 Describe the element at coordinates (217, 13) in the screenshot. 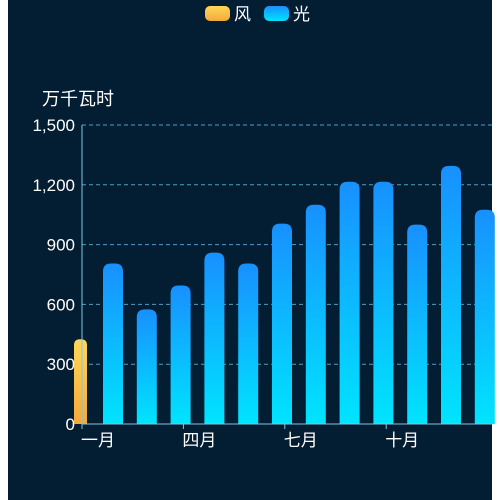

I see `legend-swatch-wind` at that location.